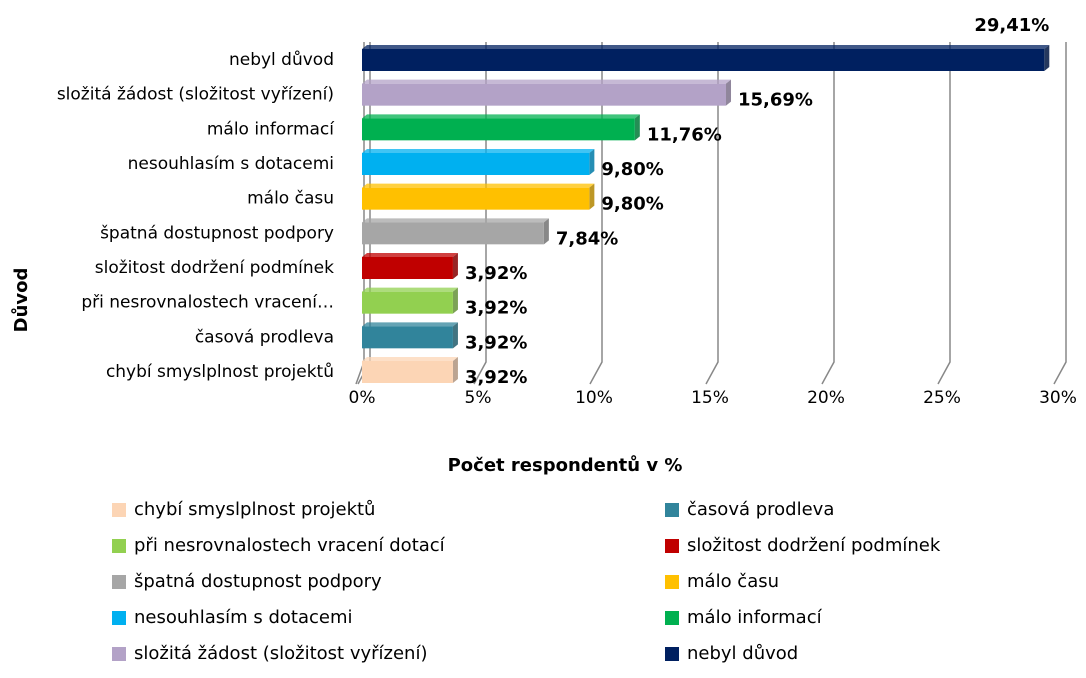 The width and height of the screenshot is (1086, 678). Describe the element at coordinates (258, 581) in the screenshot. I see `legend-label: špatná dostupnost podpory` at that location.